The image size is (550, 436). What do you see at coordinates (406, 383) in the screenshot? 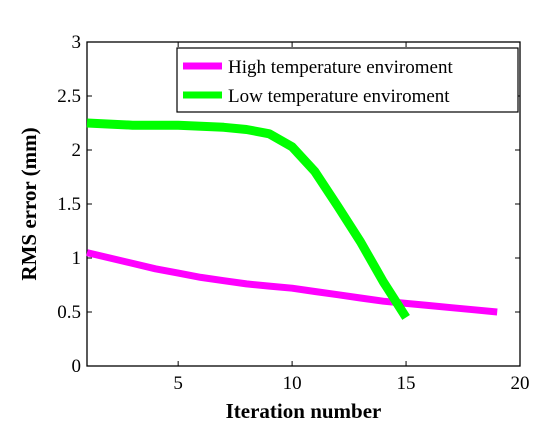
I see `x-tick-label: 15` at bounding box center [406, 383].